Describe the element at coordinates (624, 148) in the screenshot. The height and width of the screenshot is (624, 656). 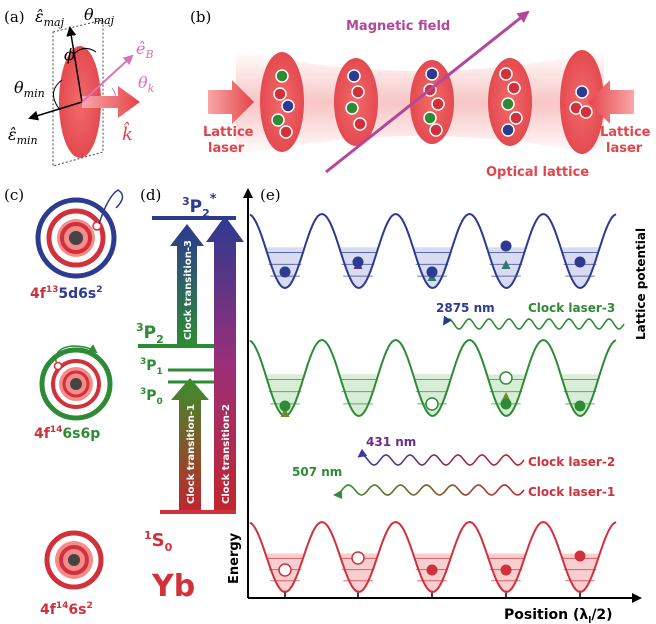
I see `lattice-laser-right-line2: laser` at that location.